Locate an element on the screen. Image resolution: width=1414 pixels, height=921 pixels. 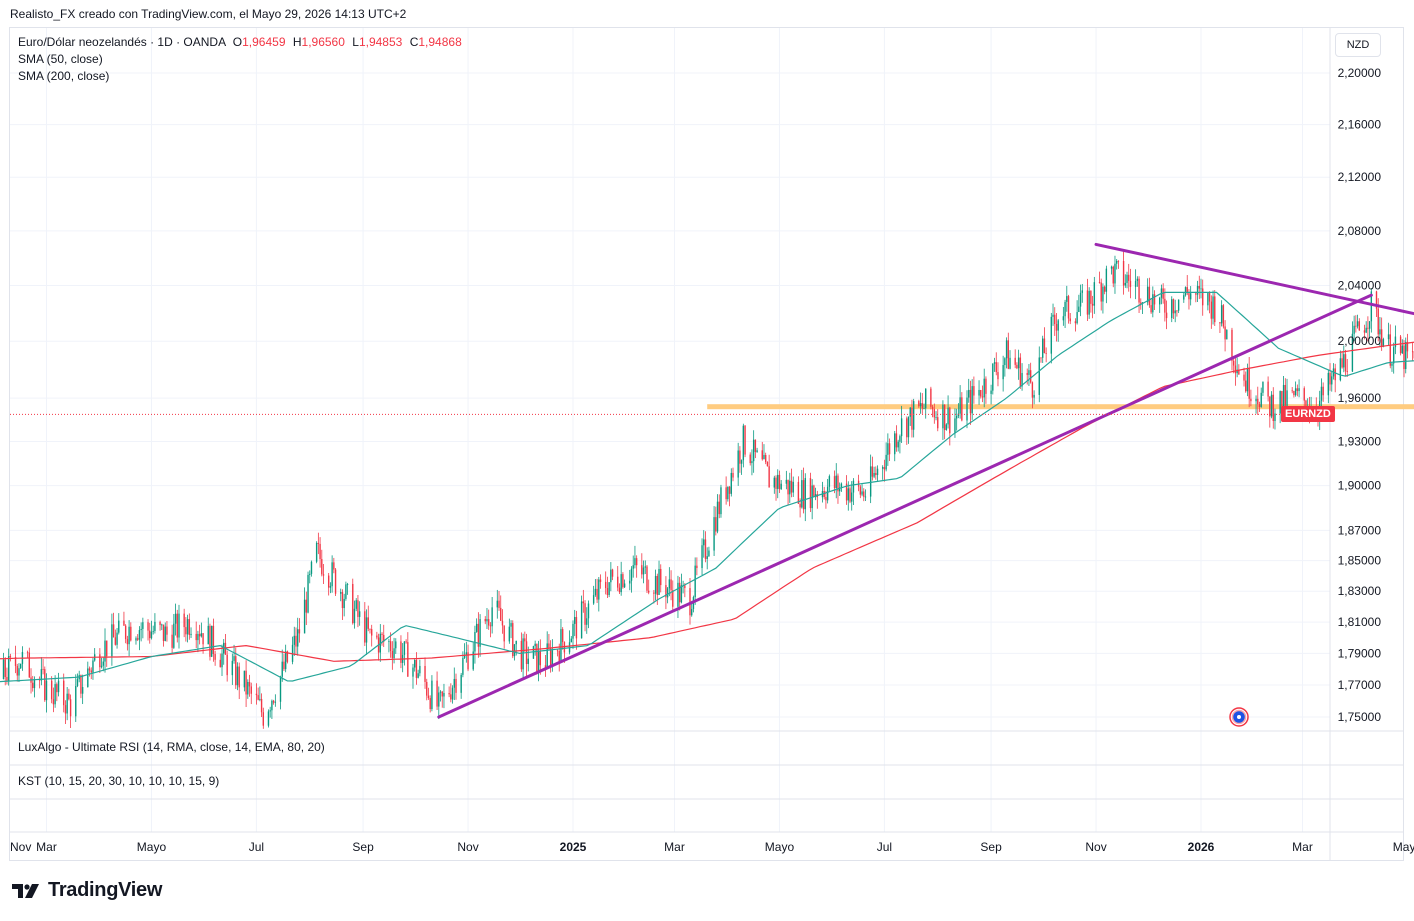
legend-sma50: SMA (50, close) is located at coordinates (60, 59).